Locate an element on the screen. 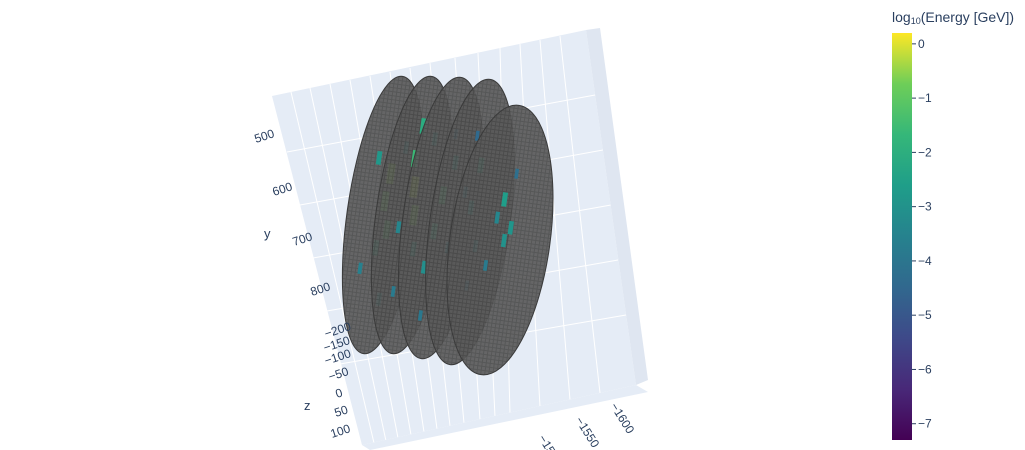 The height and width of the screenshot is (450, 1025). colorbar: 0 −1 −2 −3 −4 −5 −6 −7 is located at coordinates (912, 236).